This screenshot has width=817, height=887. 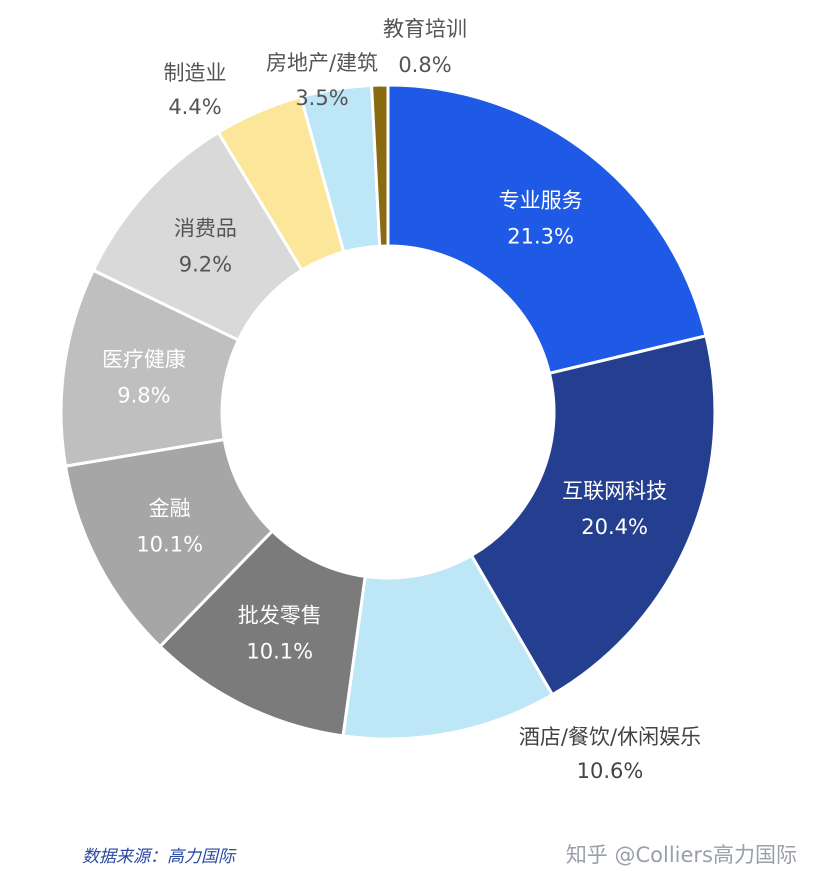 What do you see at coordinates (144, 359) in the screenshot?
I see `slice-category-label: 医疗健康` at bounding box center [144, 359].